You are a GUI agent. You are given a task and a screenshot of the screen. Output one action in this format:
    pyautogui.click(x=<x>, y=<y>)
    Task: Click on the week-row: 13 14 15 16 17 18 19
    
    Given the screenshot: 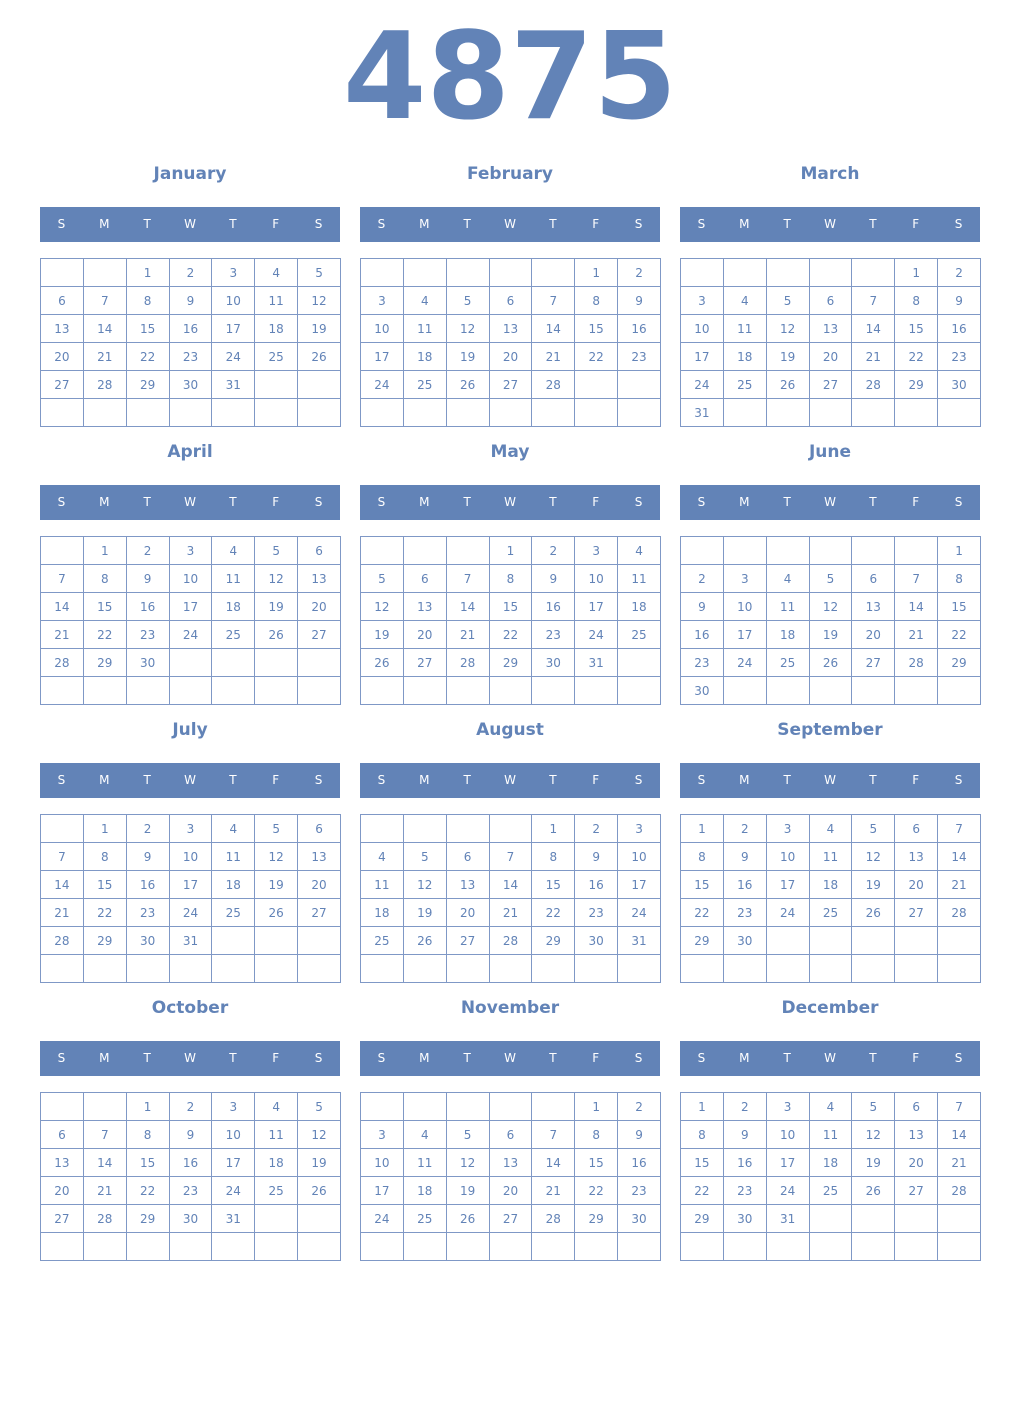 What is the action you would take?
    pyautogui.click(x=190, y=1162)
    